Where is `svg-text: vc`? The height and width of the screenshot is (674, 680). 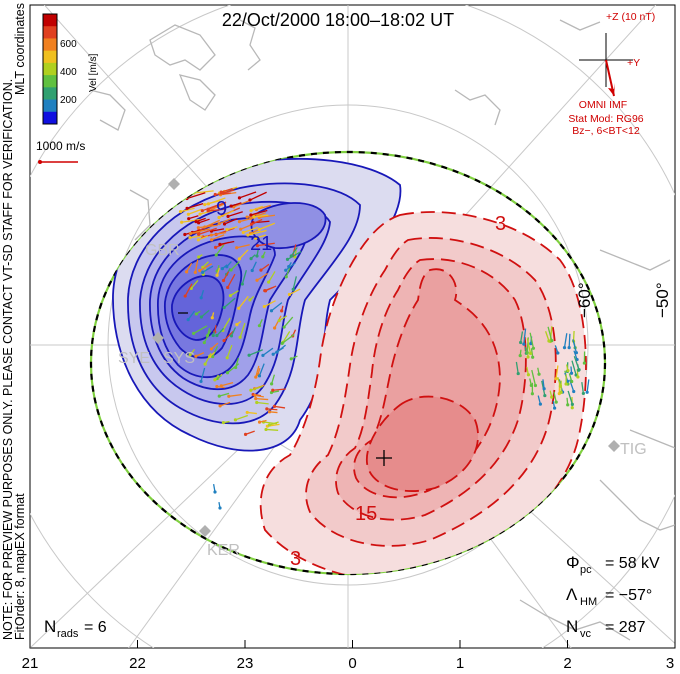
svg-text: vc is located at coordinates (586, 634).